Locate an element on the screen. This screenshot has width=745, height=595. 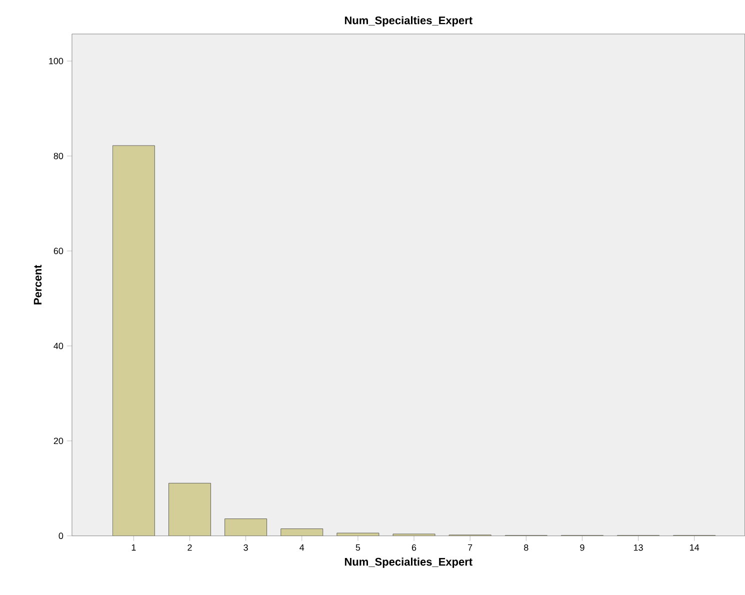
x-tick-label: 9 is located at coordinates (582, 547).